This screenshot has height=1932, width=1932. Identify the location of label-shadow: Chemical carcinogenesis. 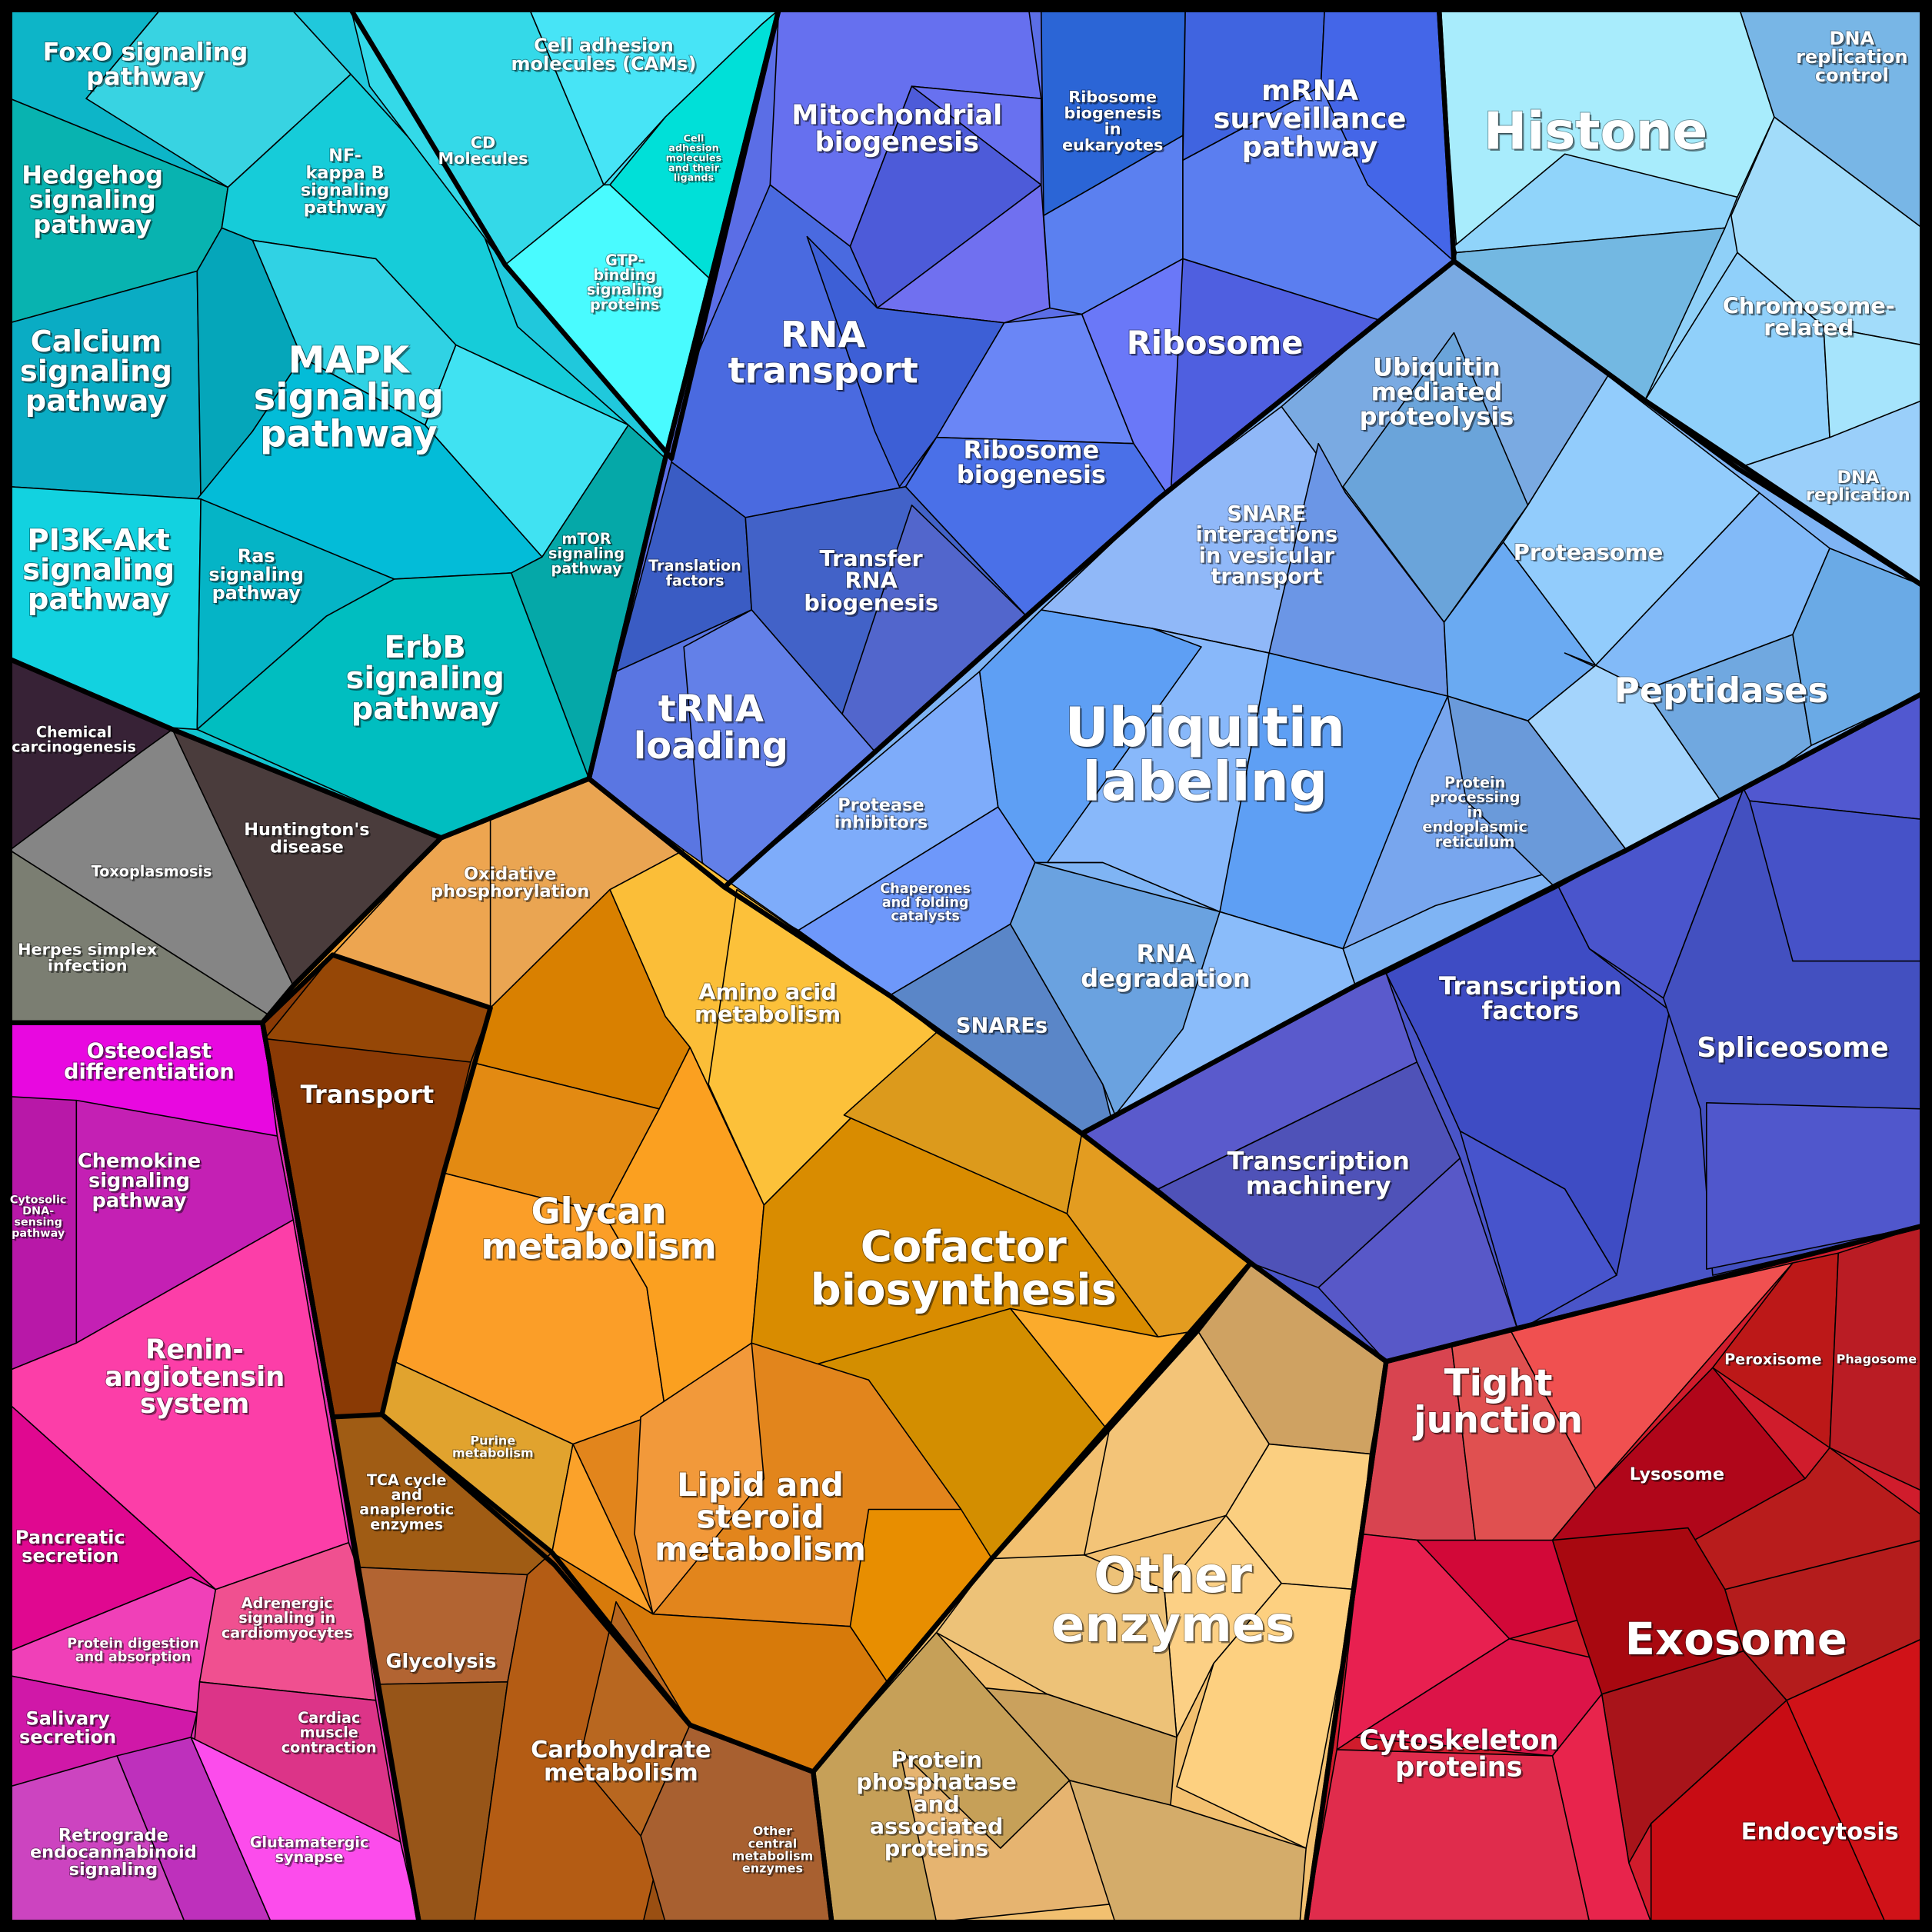
(76, 741).